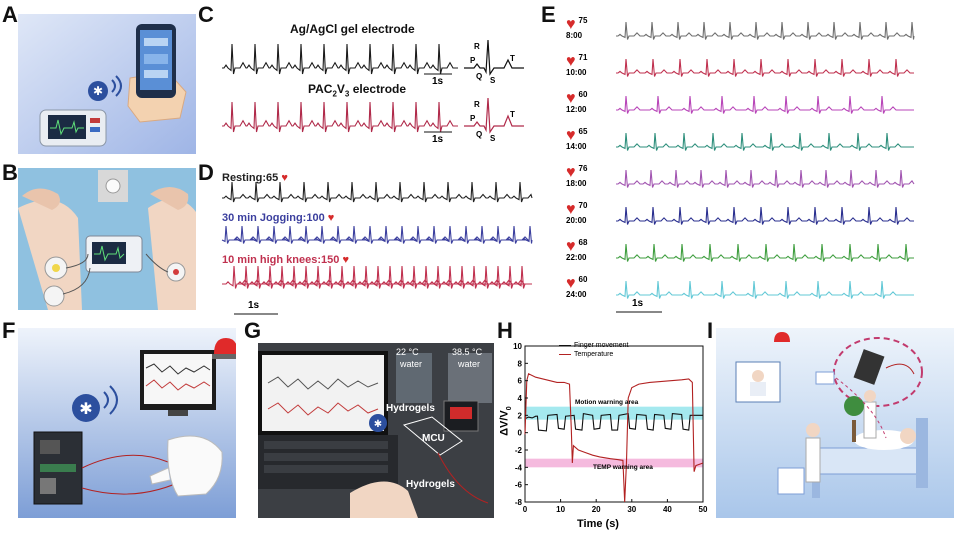  Describe the element at coordinates (590, 287) in the screenshot. I see `heart-rate-row-label: ♥ 60 24:00` at that location.